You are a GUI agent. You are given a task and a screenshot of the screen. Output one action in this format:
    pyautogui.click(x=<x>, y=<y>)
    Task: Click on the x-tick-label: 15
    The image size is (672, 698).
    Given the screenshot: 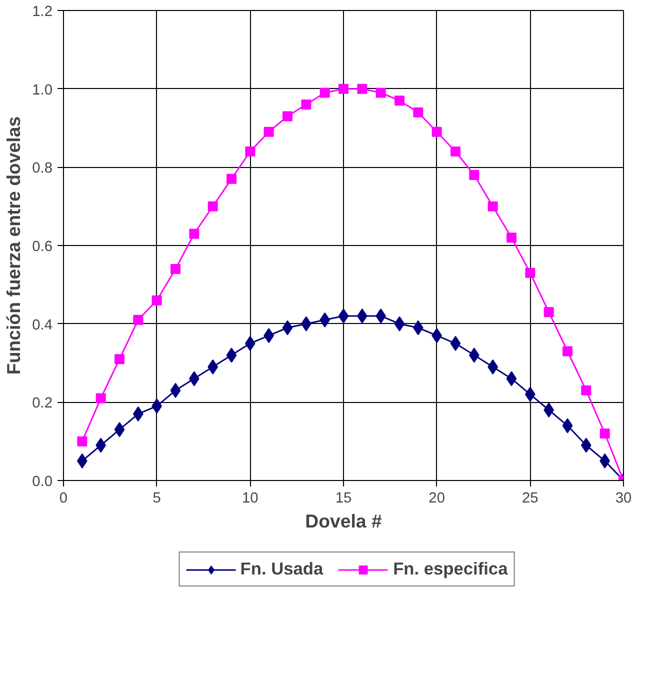 What is the action you would take?
    pyautogui.click(x=343, y=498)
    